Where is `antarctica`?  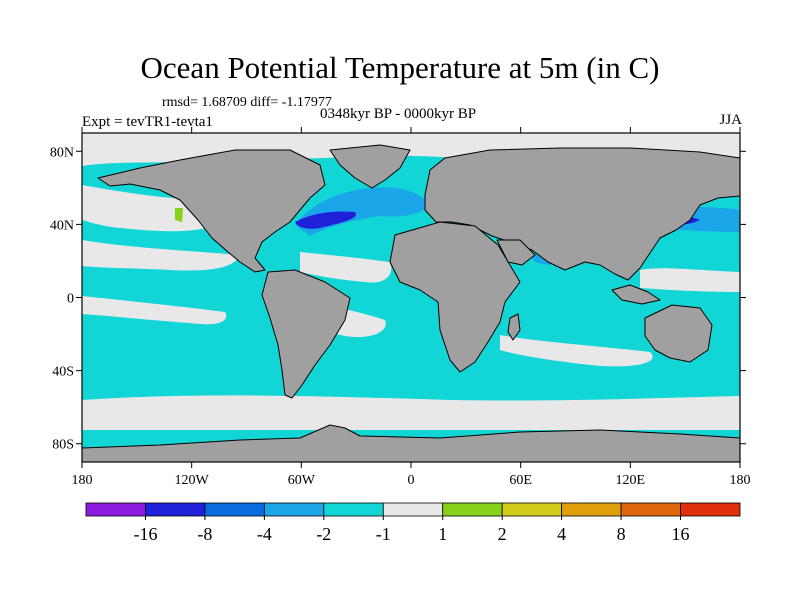
antarctica is located at coordinates (411, 443).